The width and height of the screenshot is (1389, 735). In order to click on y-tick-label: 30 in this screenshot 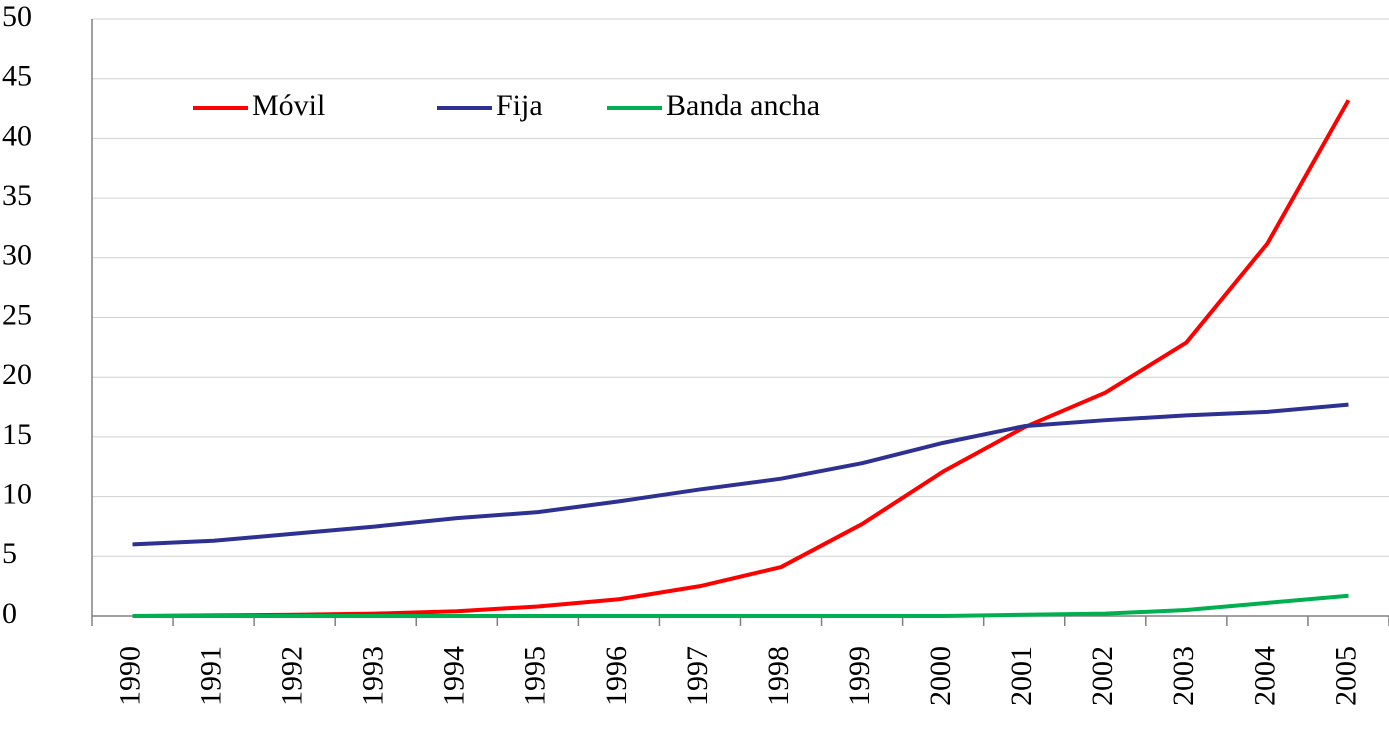, I will do `click(17, 255)`.